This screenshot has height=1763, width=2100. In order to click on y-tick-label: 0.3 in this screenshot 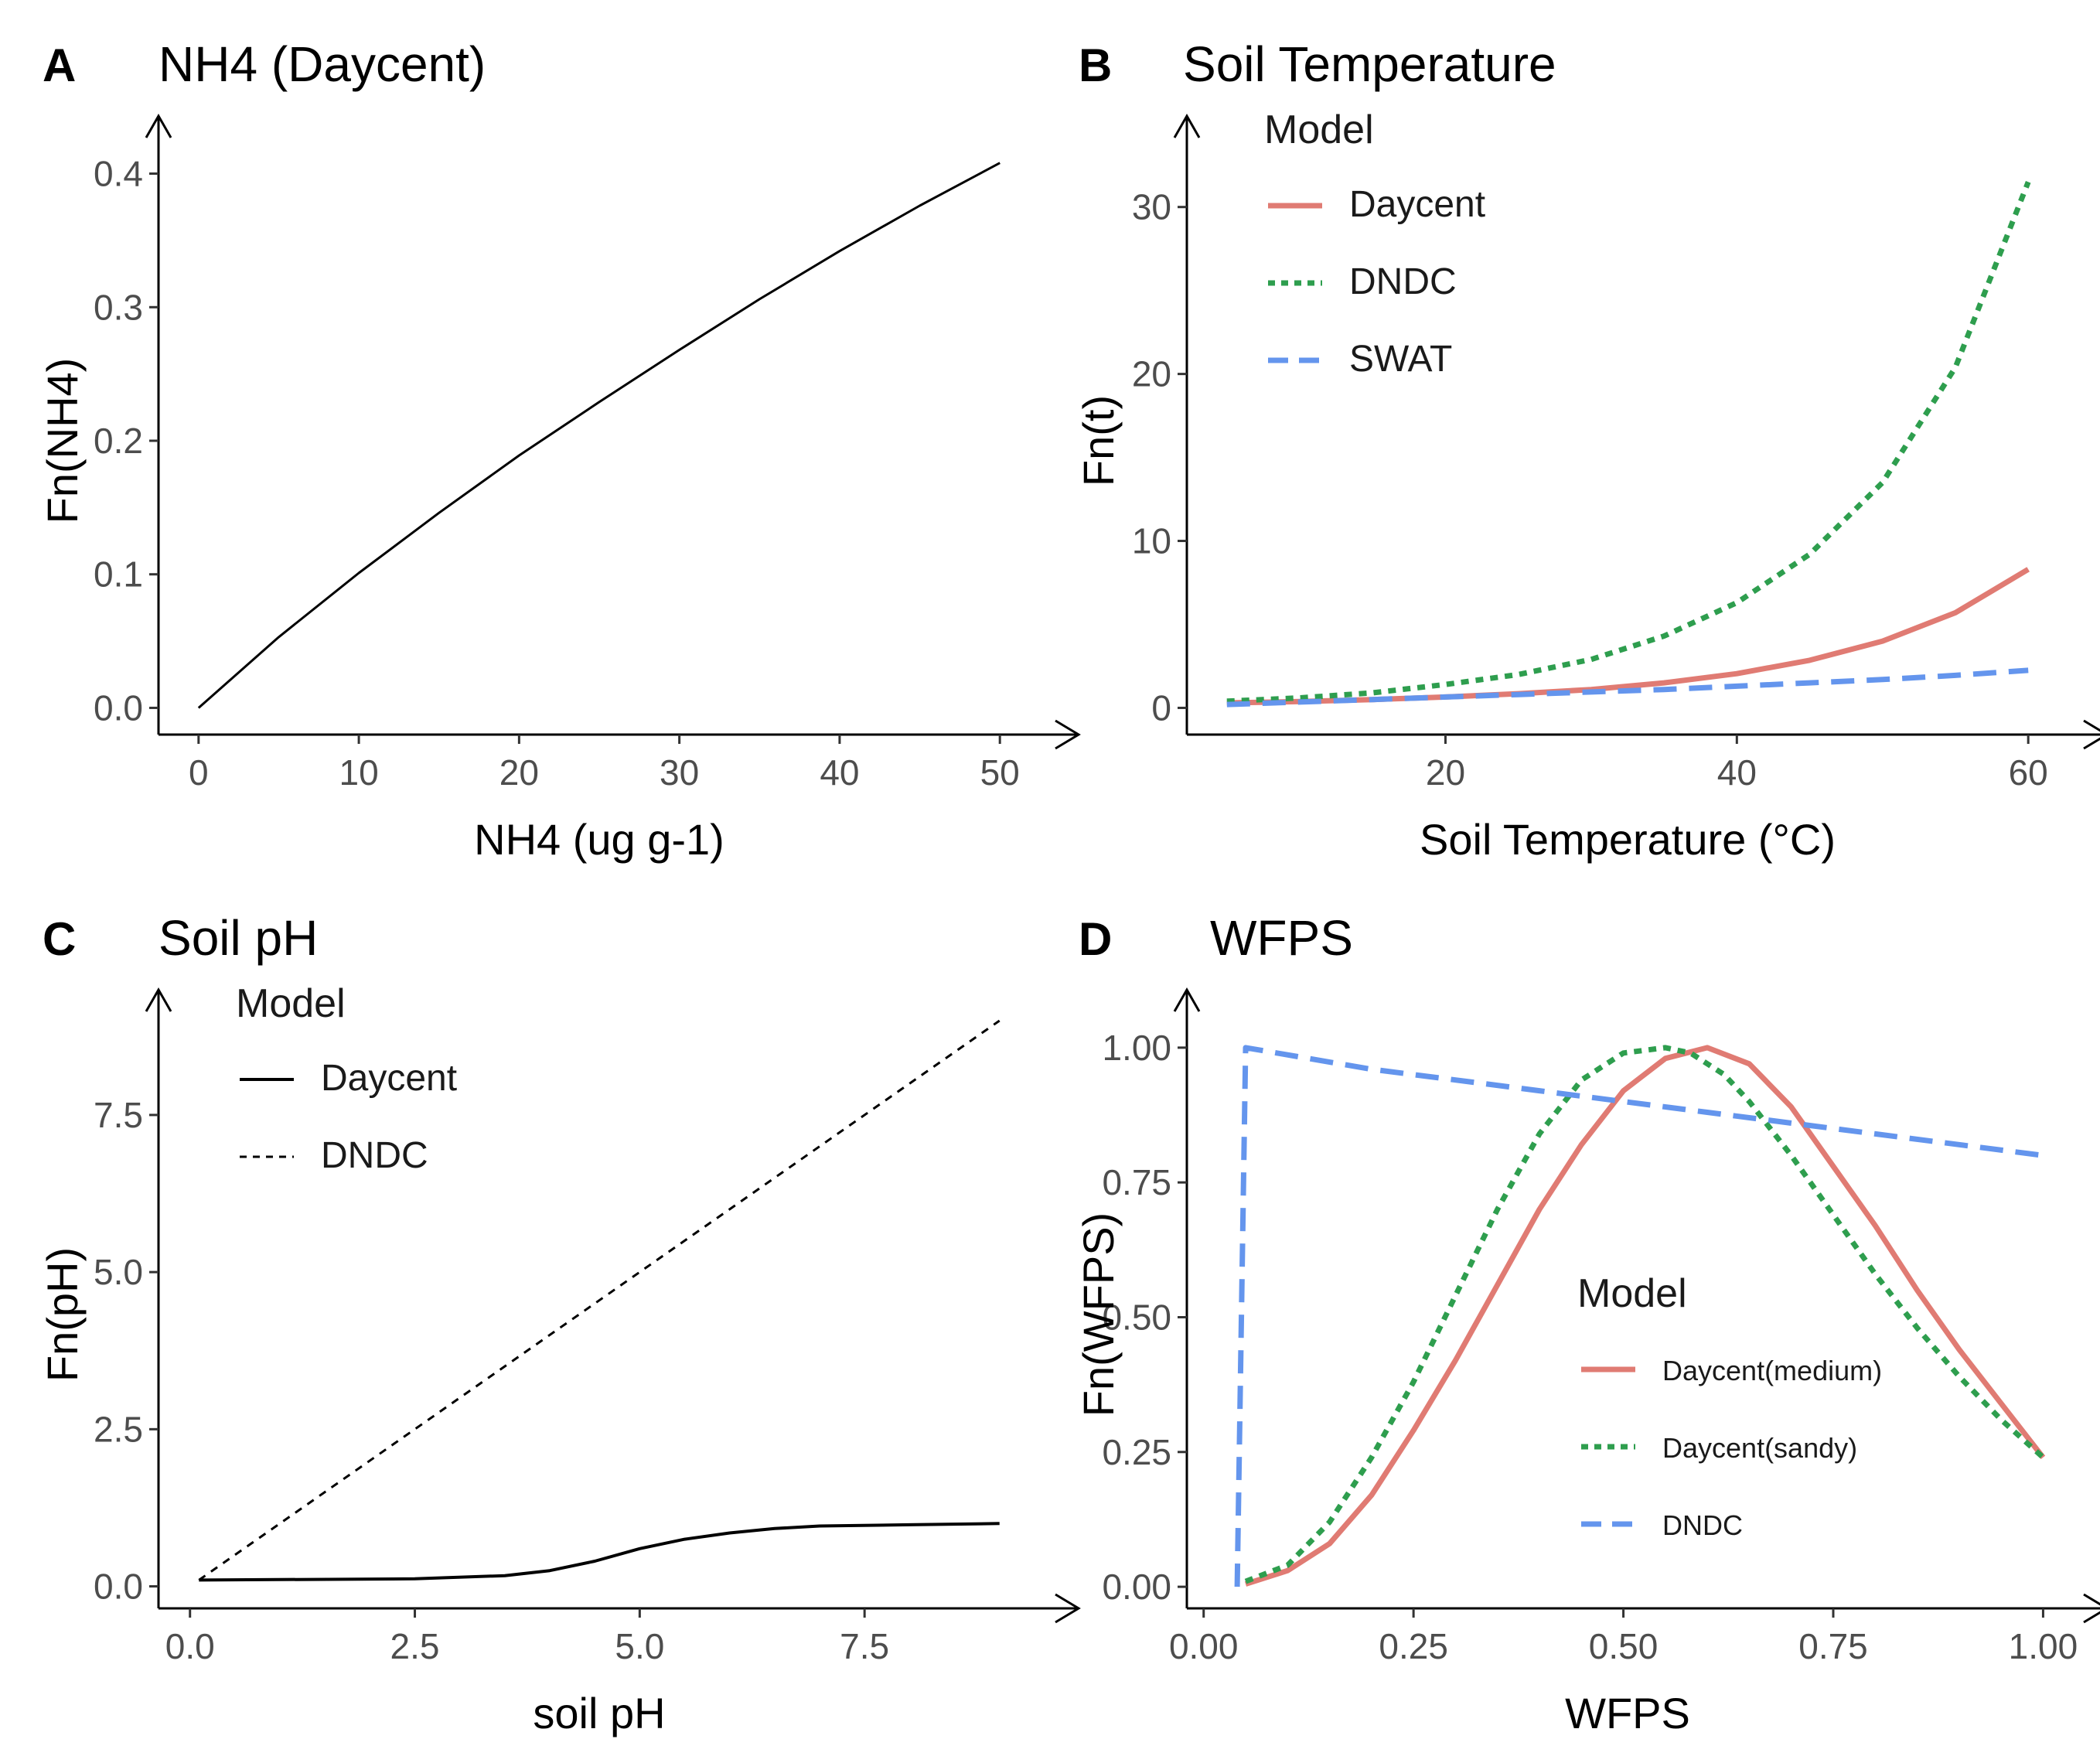, I will do `click(118, 307)`.